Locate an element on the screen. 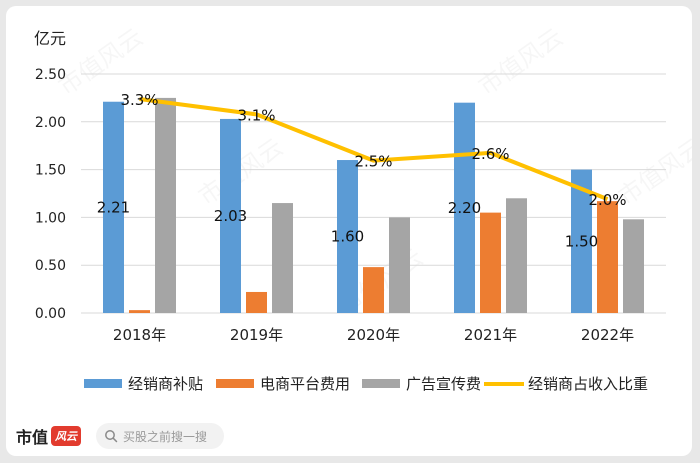  search-placeholder: 买股之前搜一搜 is located at coordinates (165, 436).